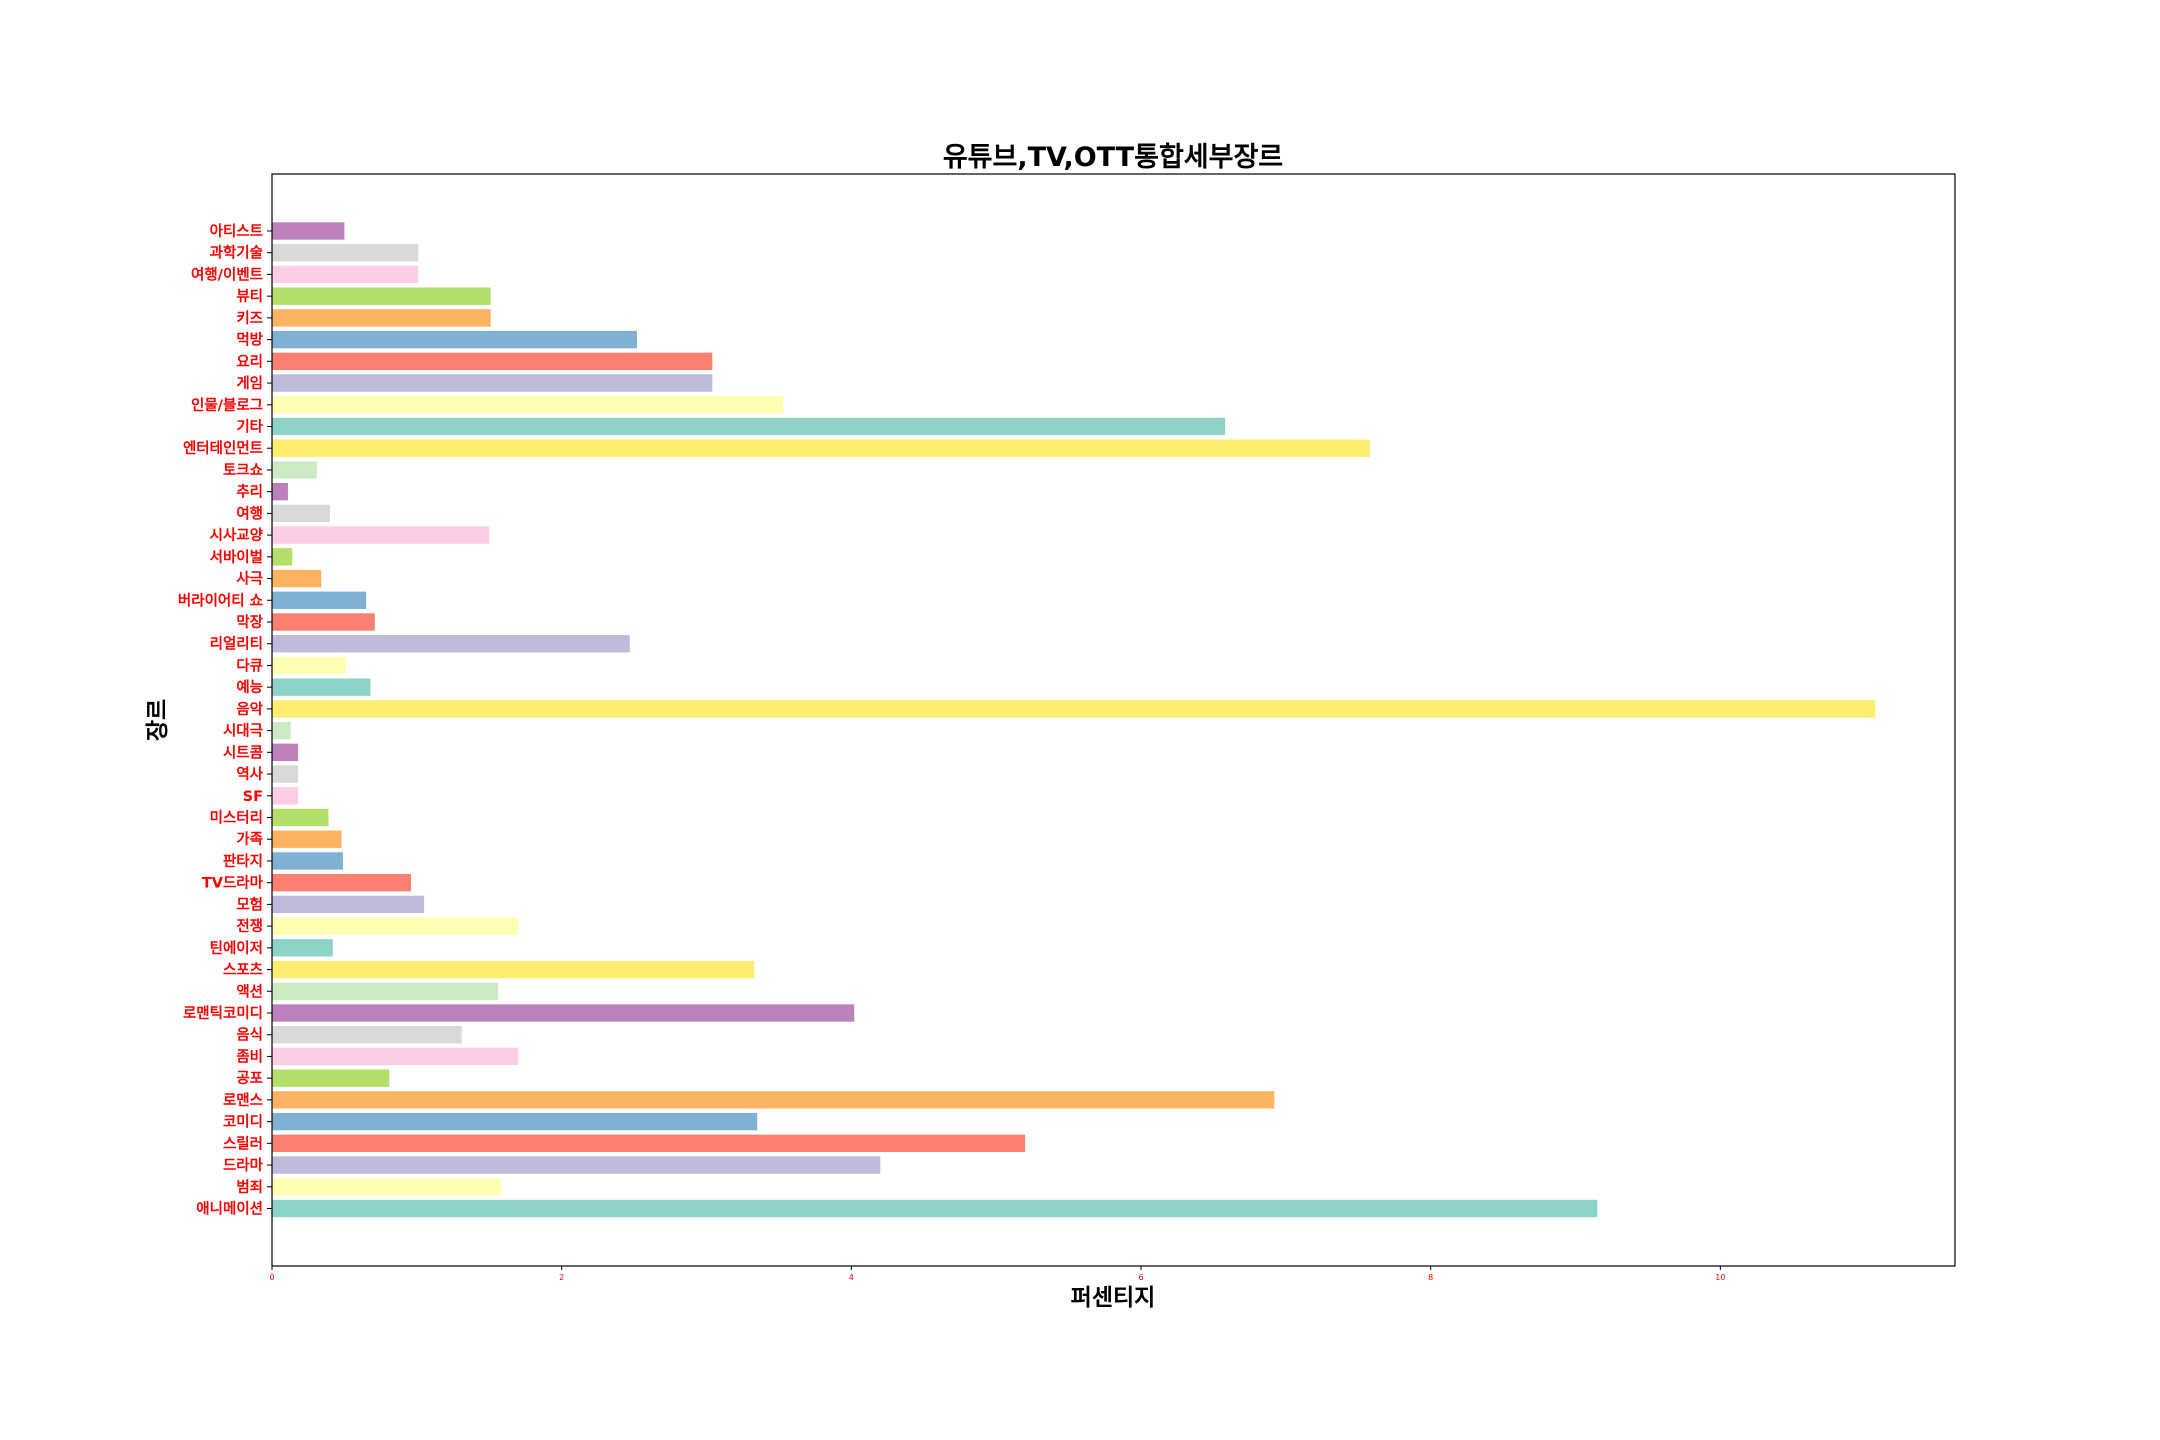  I want to click on y-tick-label: 리얼리티, so click(236, 644).